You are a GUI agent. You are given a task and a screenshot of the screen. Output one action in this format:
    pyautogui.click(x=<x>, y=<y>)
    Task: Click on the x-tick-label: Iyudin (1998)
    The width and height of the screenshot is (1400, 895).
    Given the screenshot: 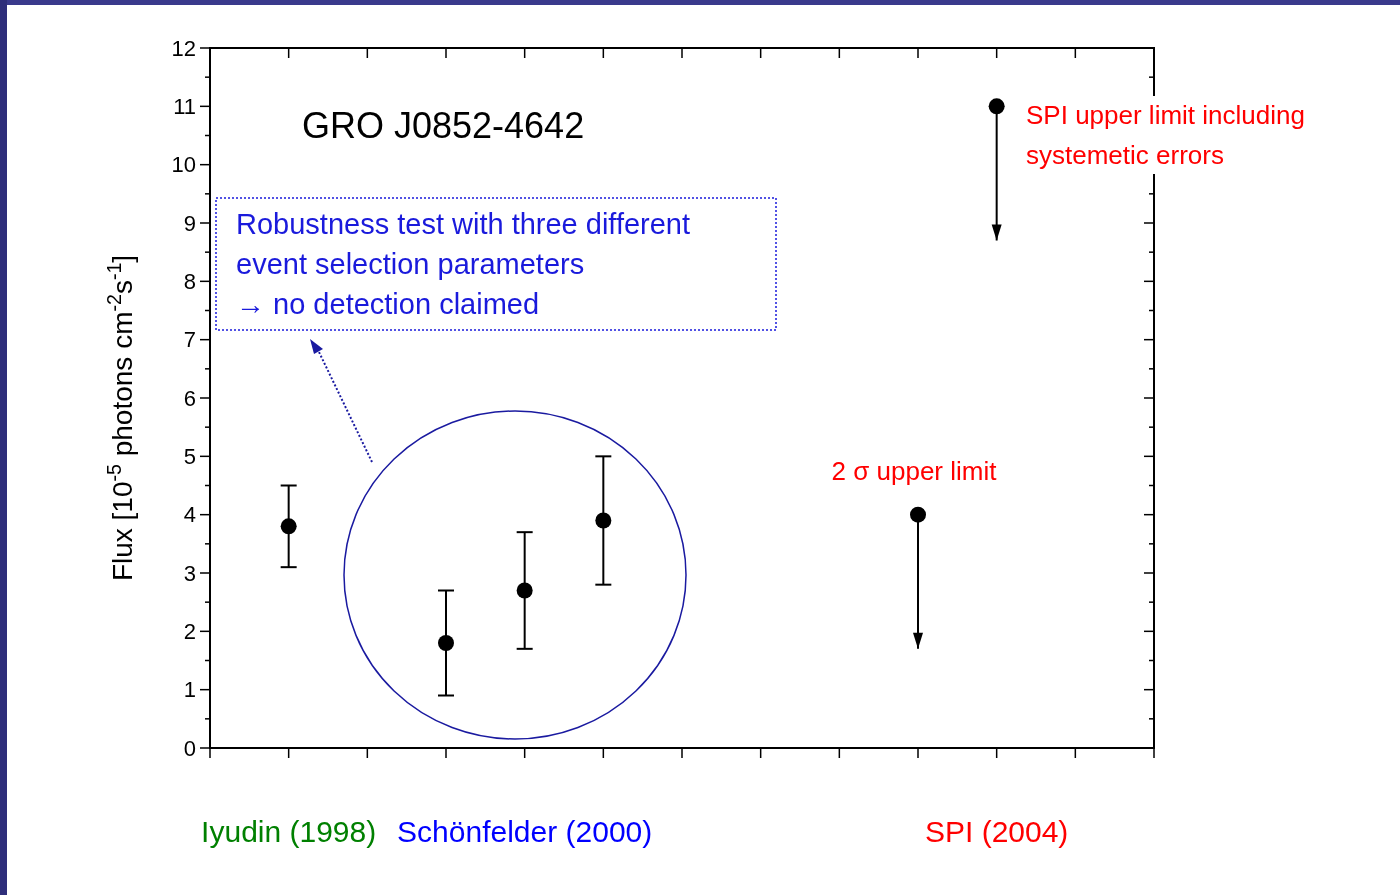 What is the action you would take?
    pyautogui.click(x=289, y=831)
    